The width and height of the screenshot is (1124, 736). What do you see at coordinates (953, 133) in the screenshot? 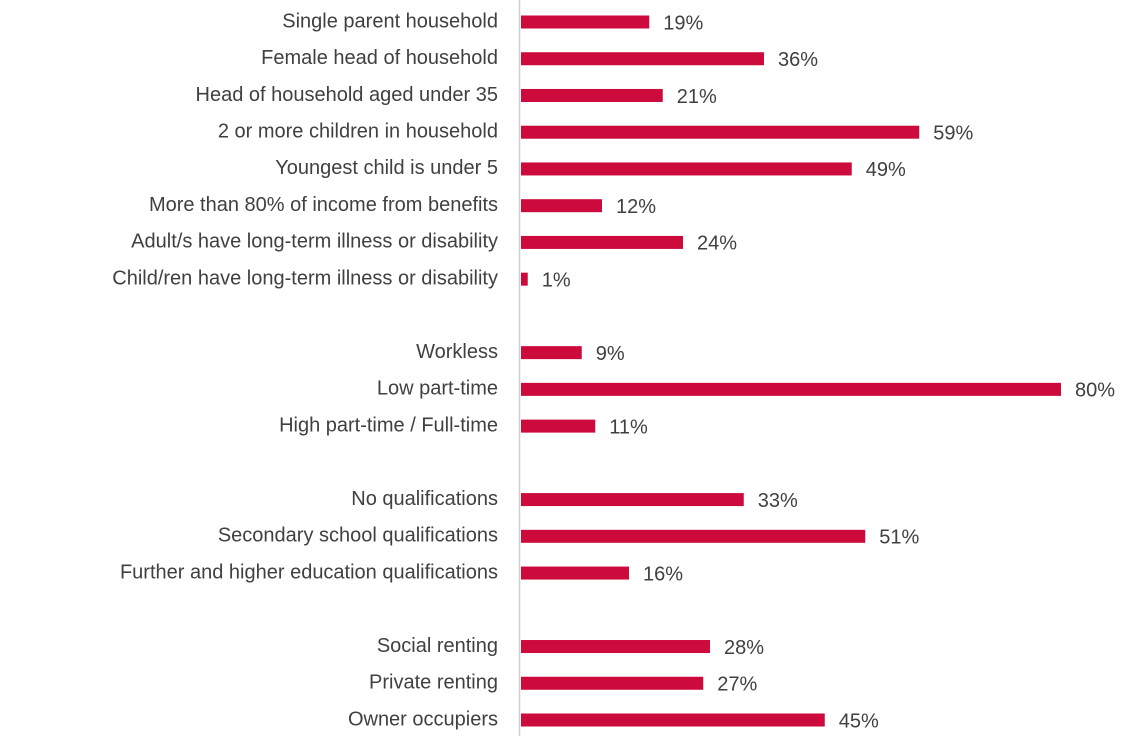
I see `value-label: 59%` at bounding box center [953, 133].